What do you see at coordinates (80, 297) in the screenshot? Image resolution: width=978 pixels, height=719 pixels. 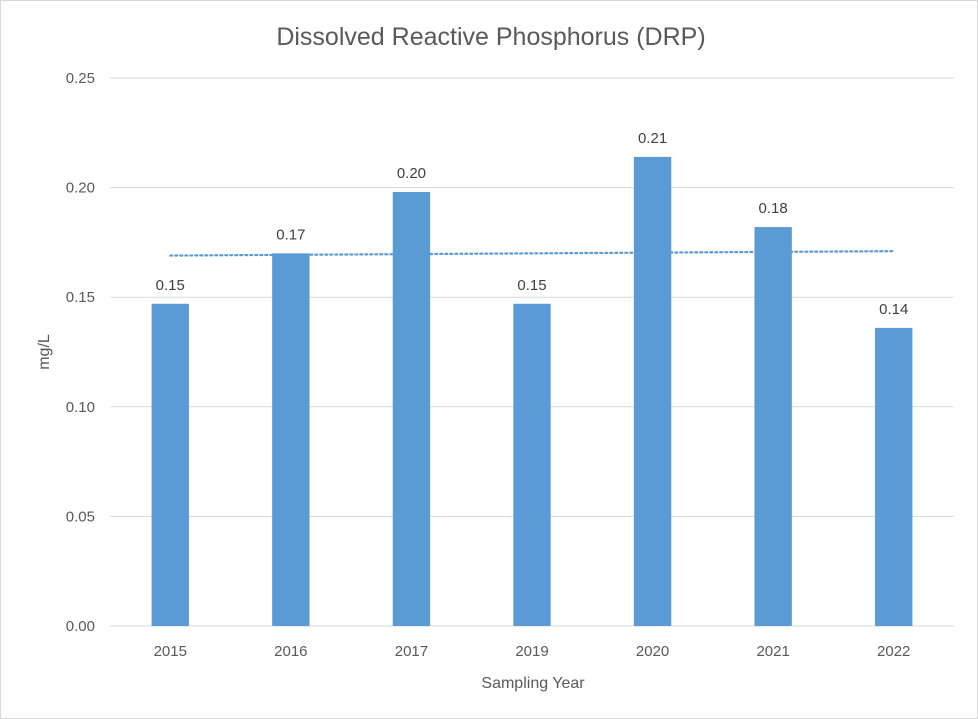 I see `y-tick-label: 0.15` at bounding box center [80, 297].